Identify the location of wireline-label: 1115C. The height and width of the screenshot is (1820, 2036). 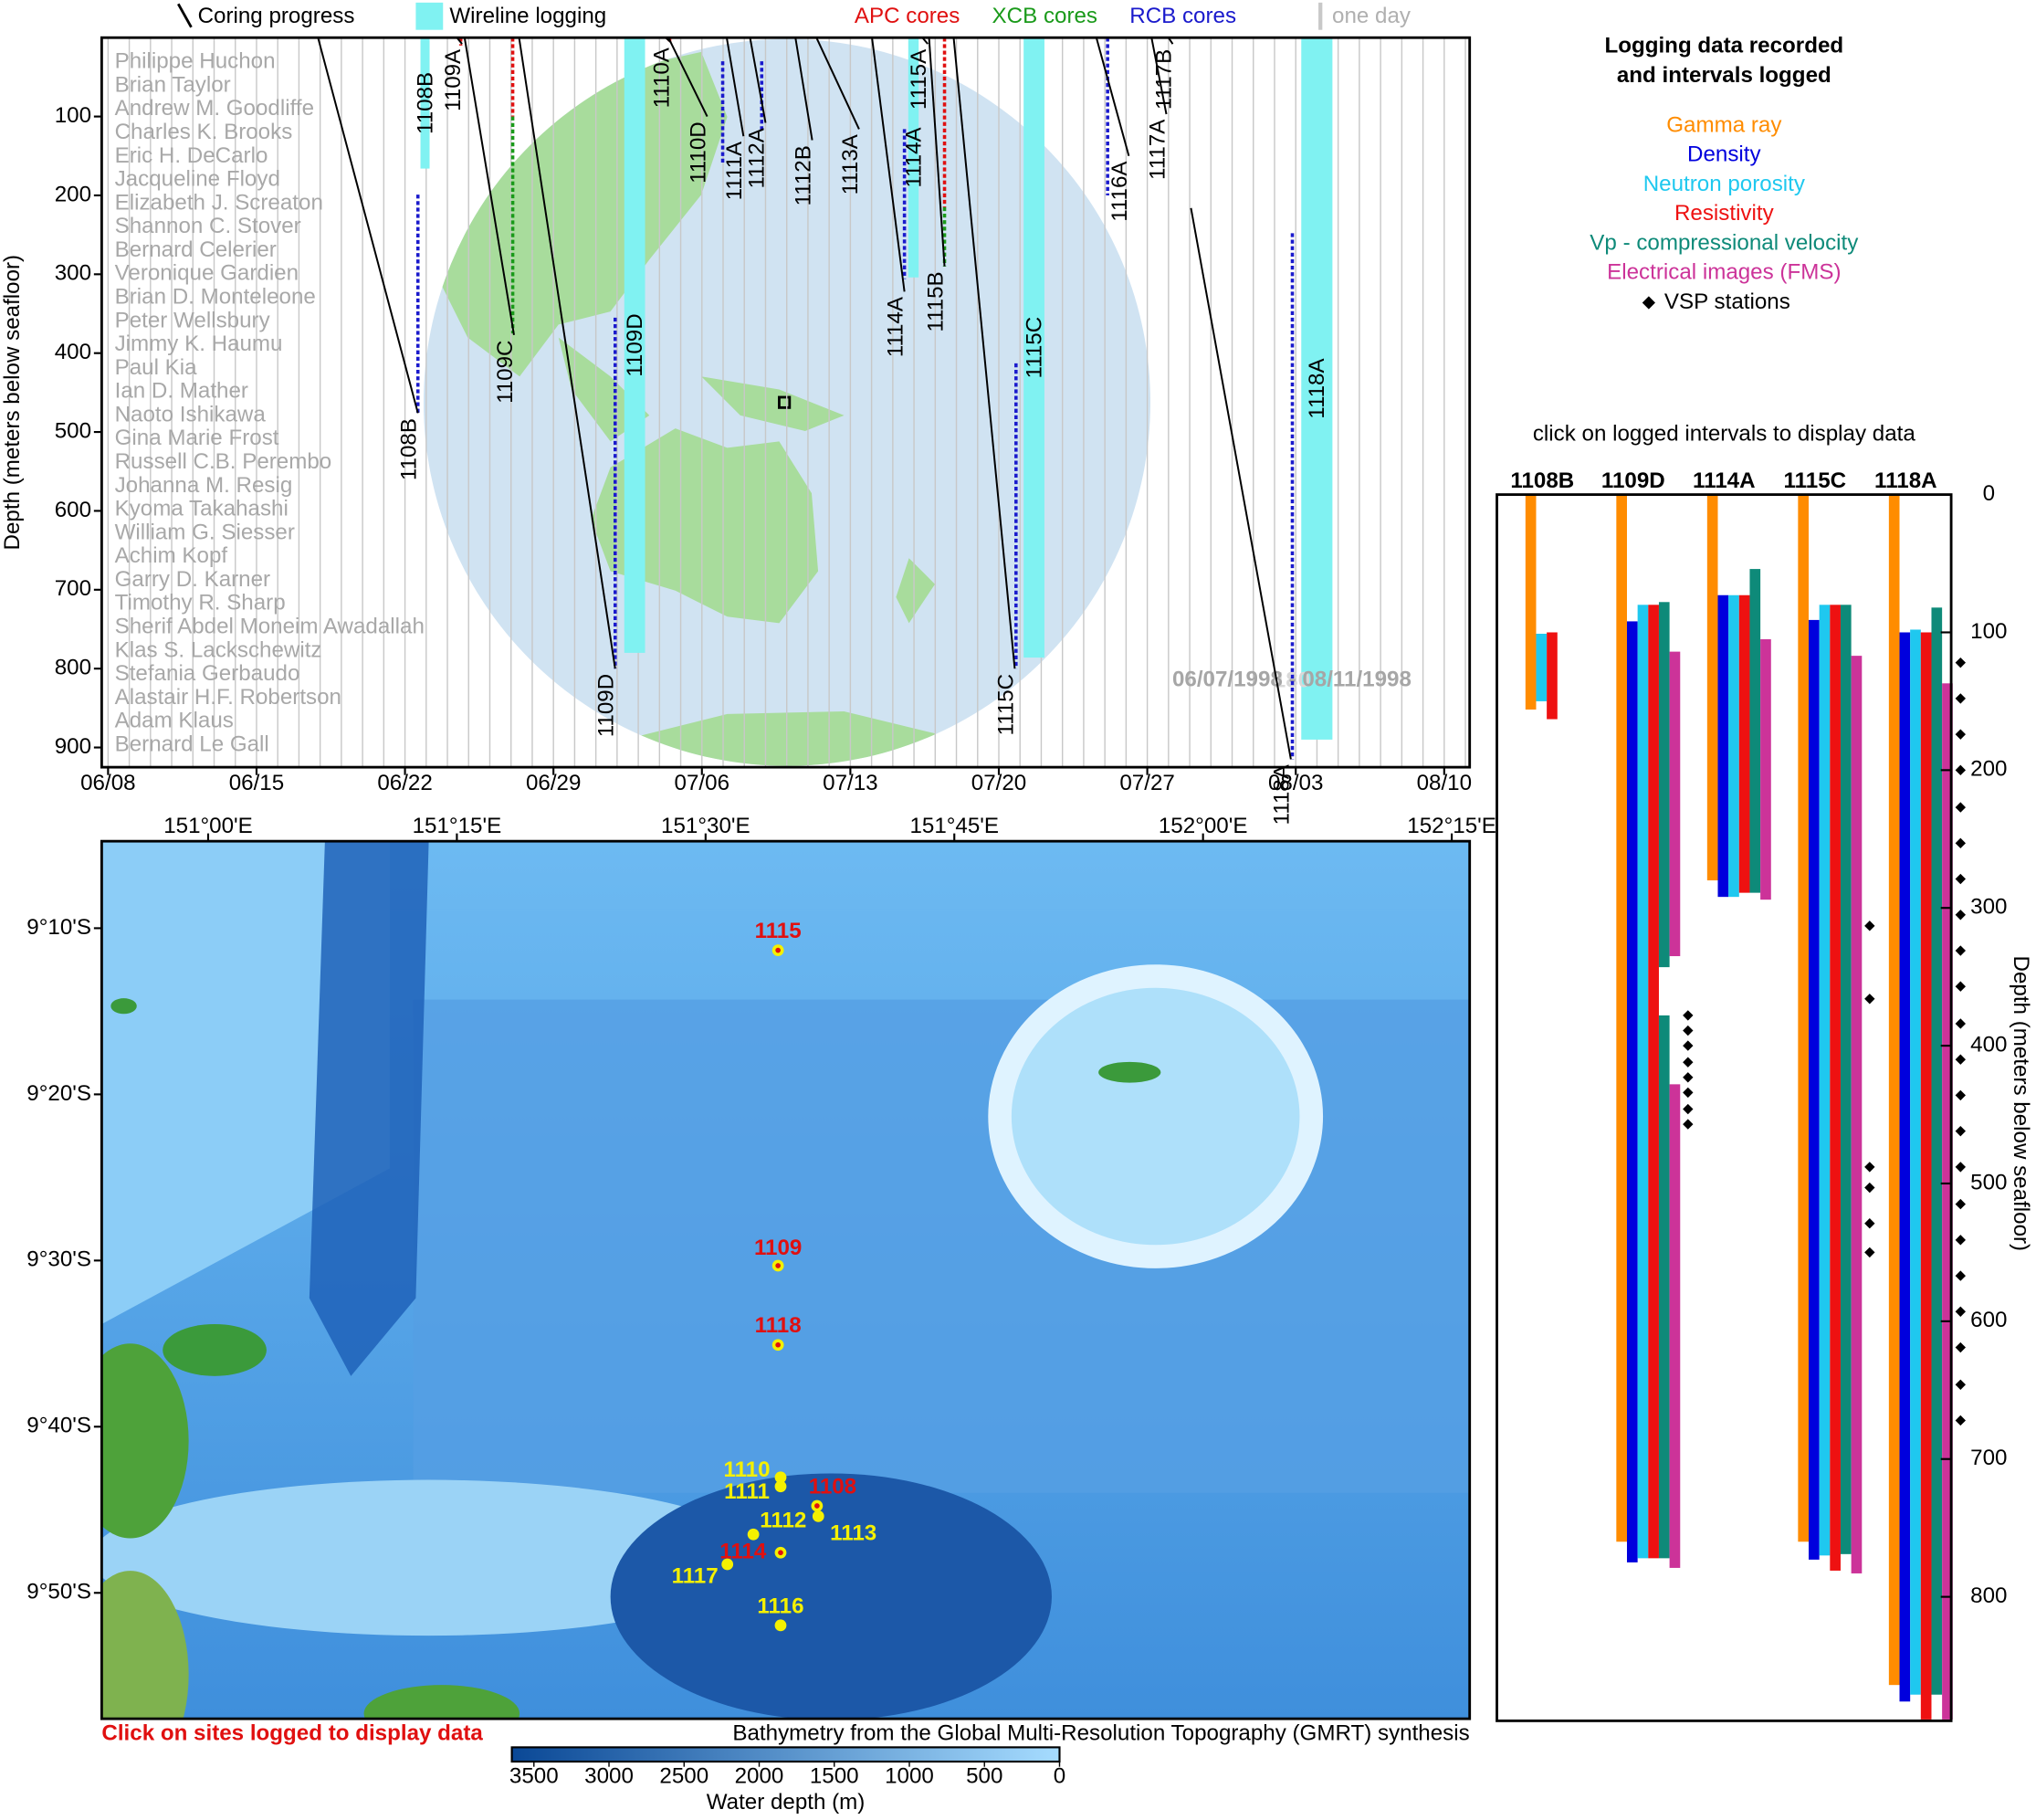
(1034, 348).